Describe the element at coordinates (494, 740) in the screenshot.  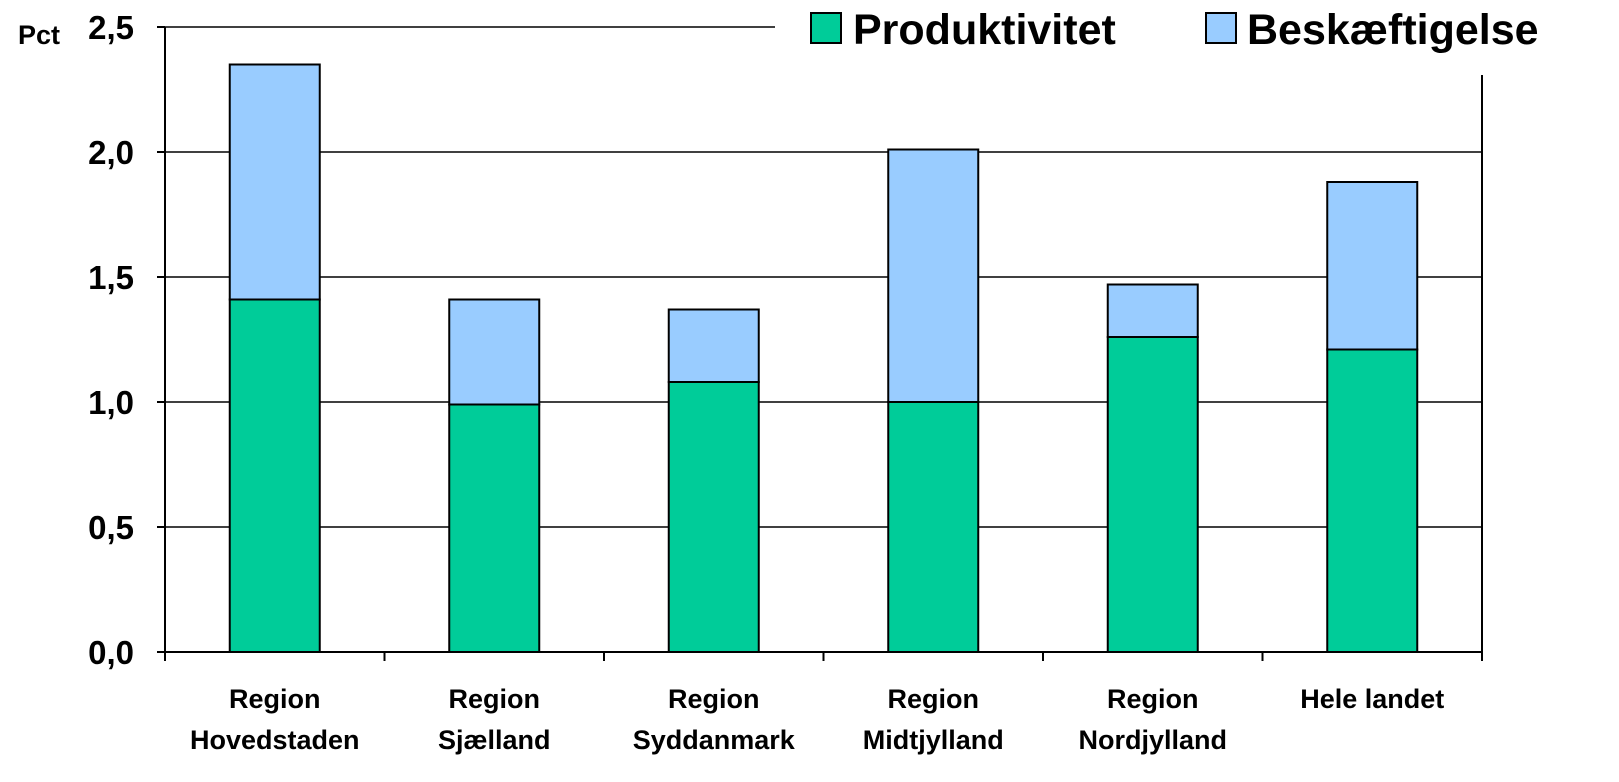
I see `x-category-label: Sjælland` at that location.